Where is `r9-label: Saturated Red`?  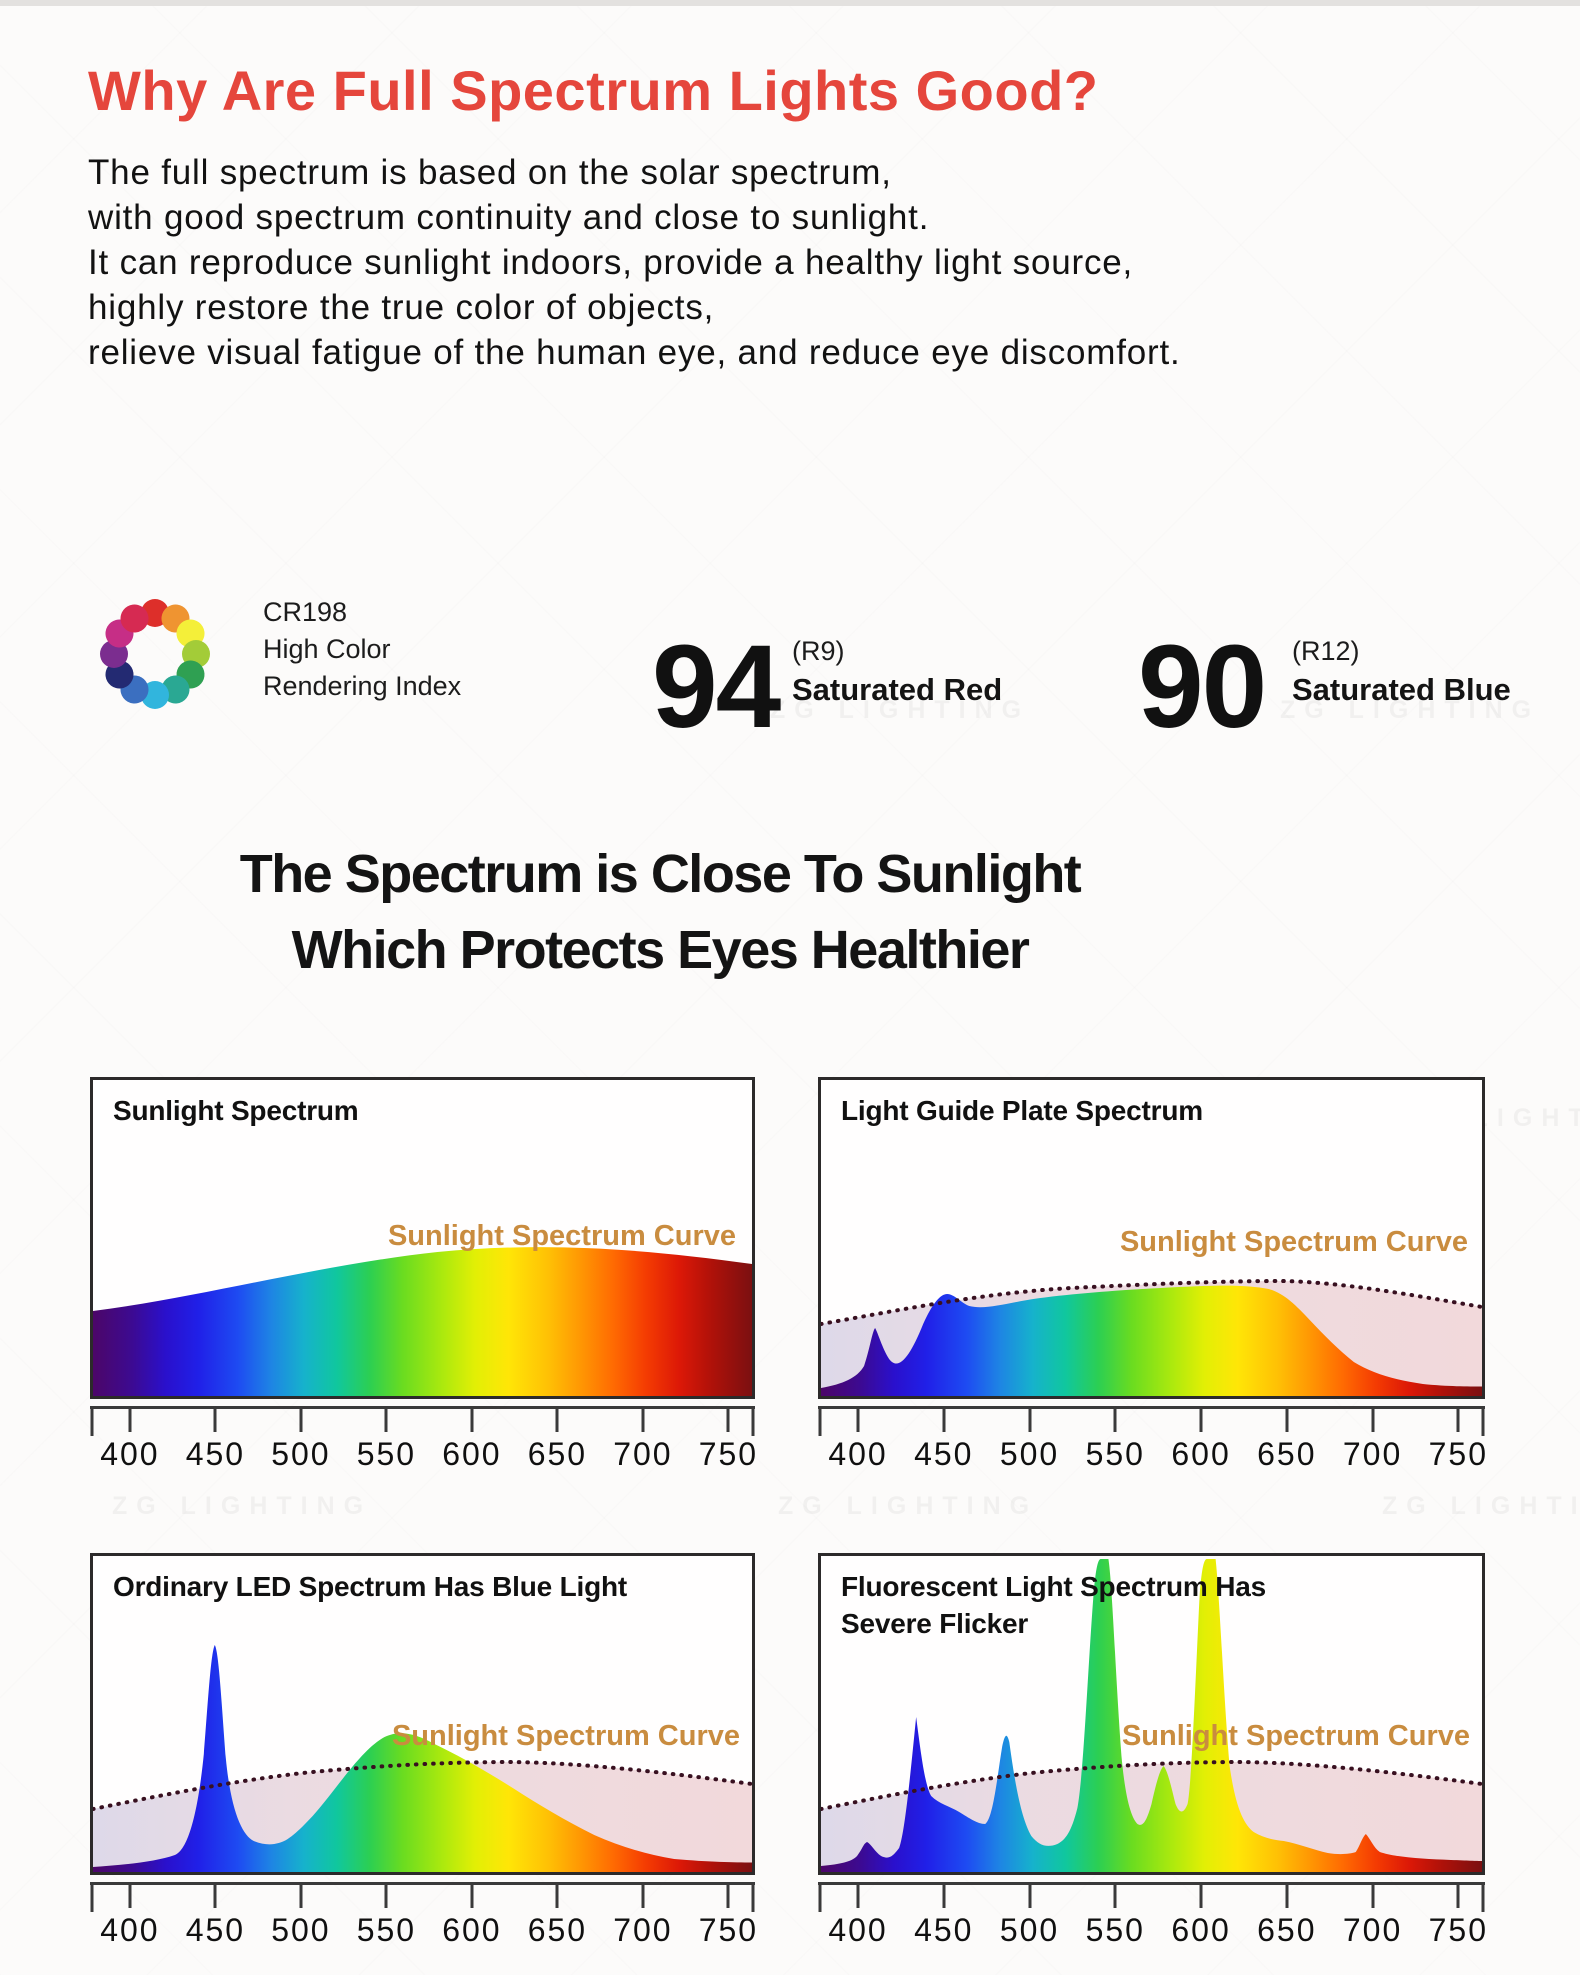
r9-label: Saturated Red is located at coordinates (897, 689).